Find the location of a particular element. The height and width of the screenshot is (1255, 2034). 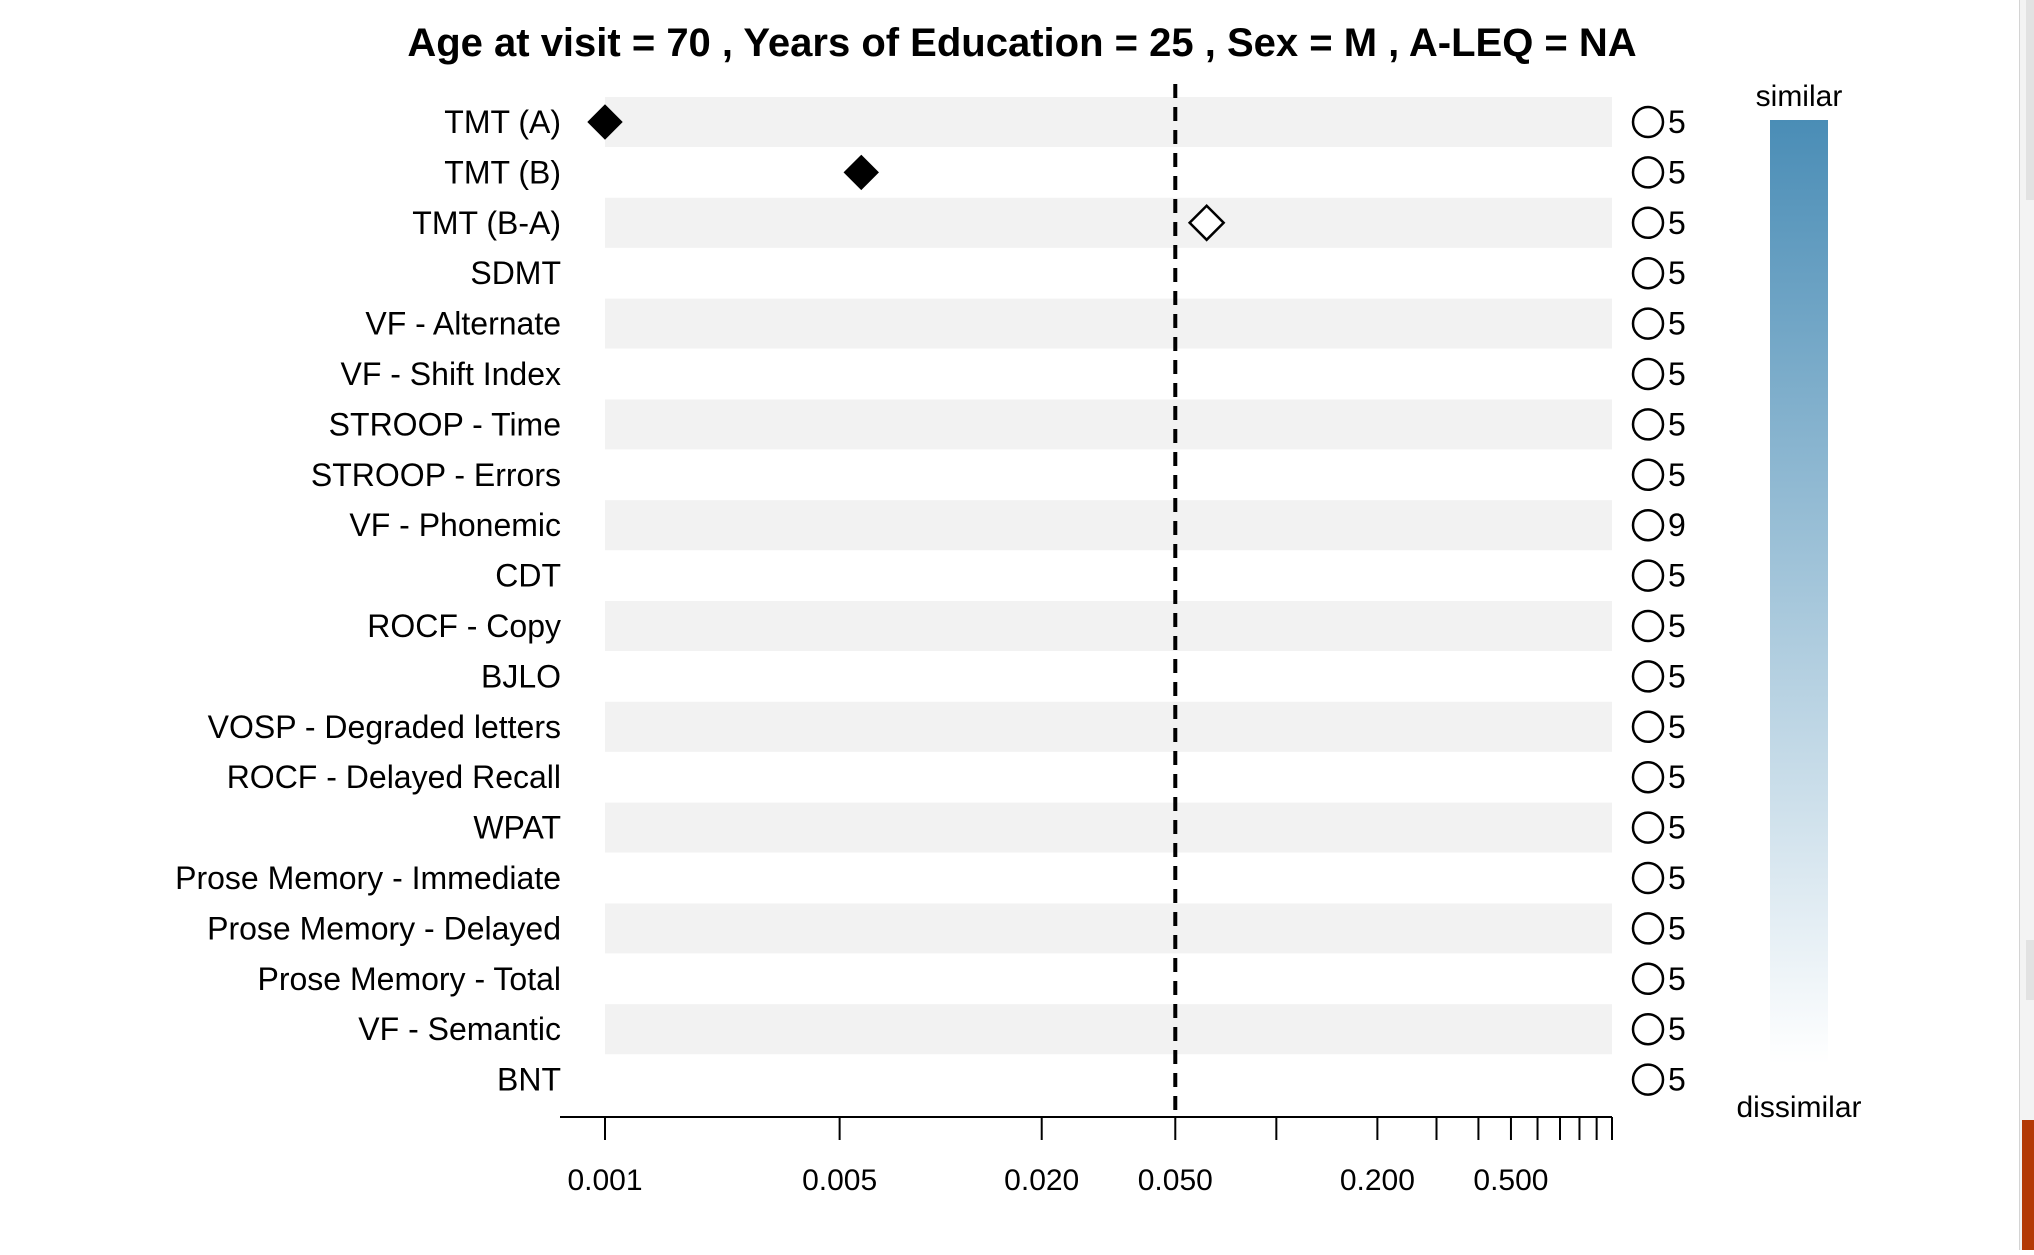

row-label: ROCF - Copy is located at coordinates (464, 626).